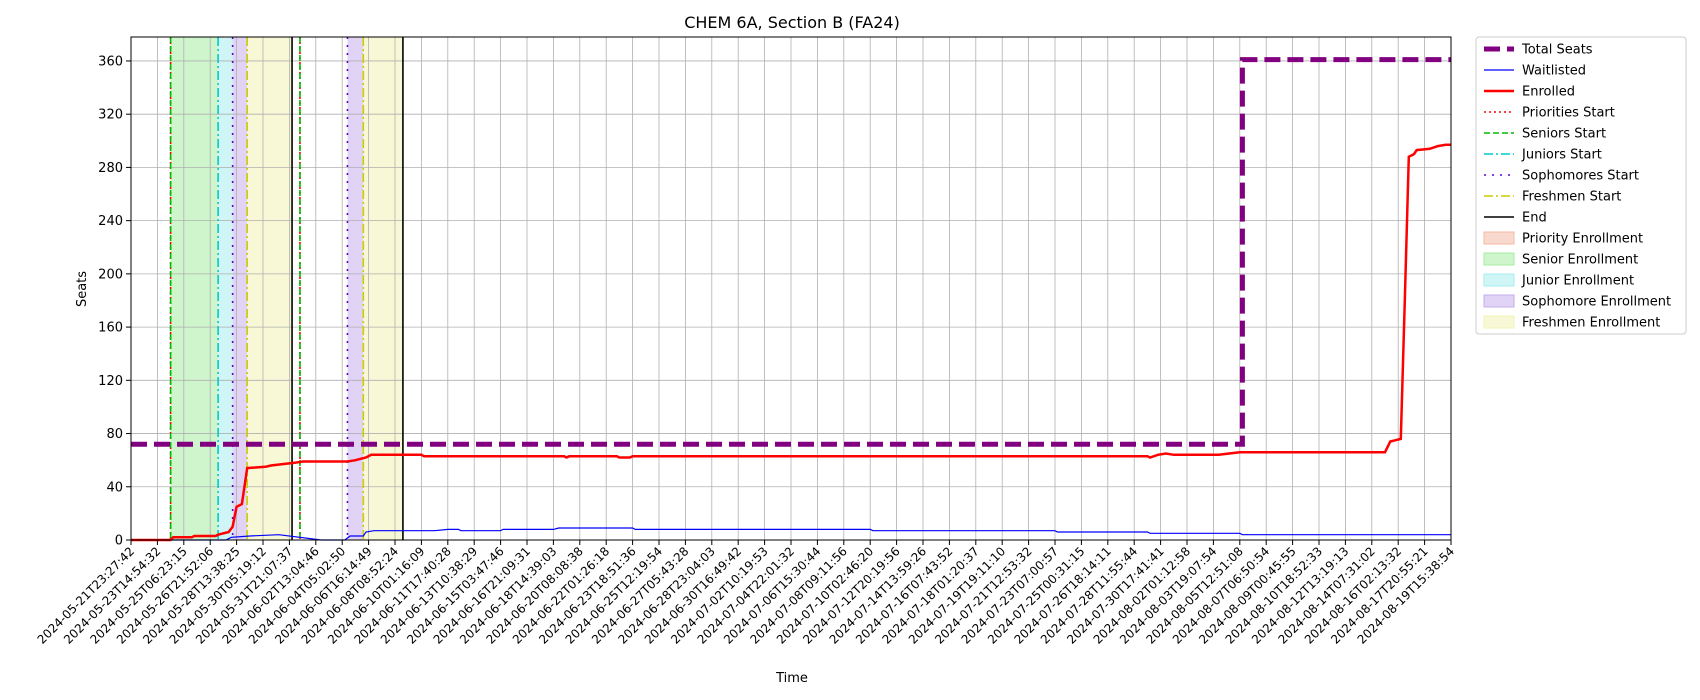  I want to click on legend-label-freshmen-start: Freshmen Start, so click(1571, 197).